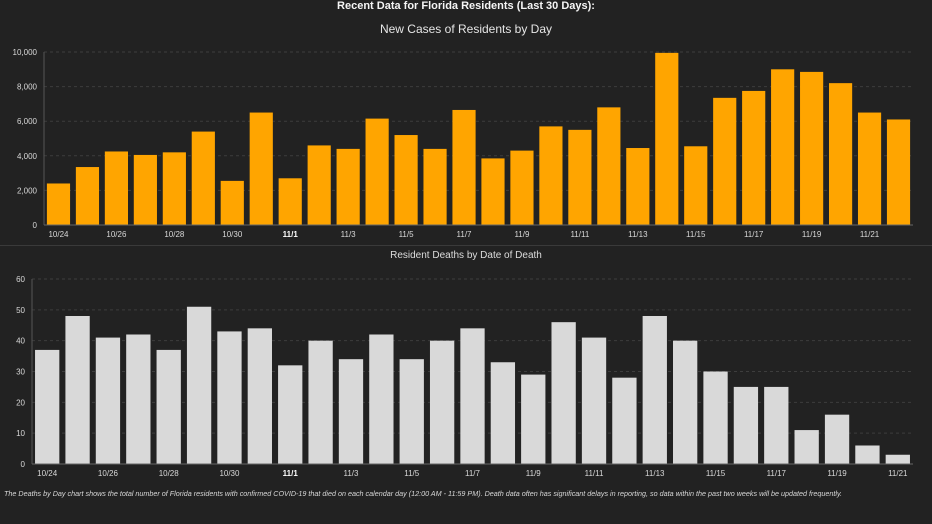  Describe the element at coordinates (23, 464) in the screenshot. I see `deaths-y-tick-label: 0` at that location.